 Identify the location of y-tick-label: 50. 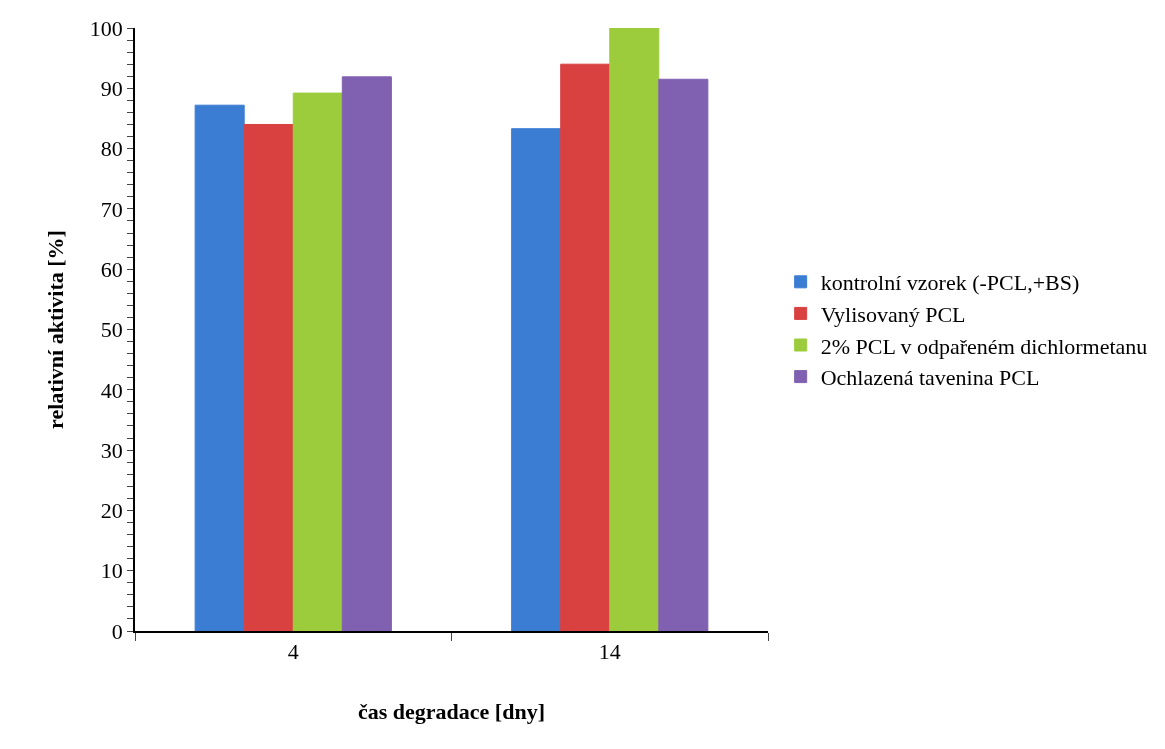
(111, 330).